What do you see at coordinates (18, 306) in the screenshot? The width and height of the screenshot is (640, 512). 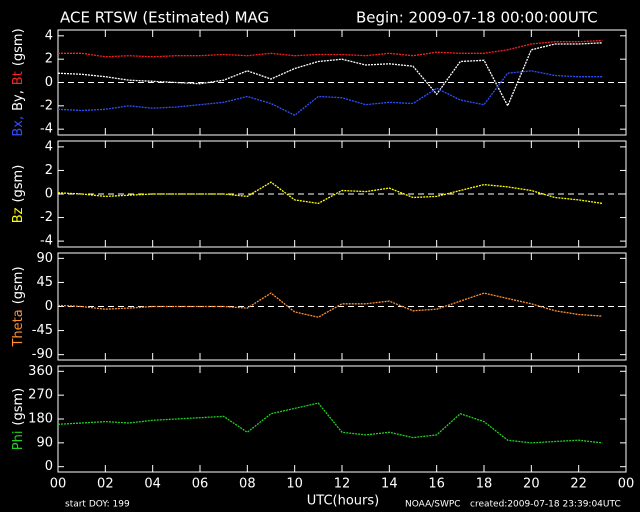 I see `y-axis-label: Theta (gsm)` at bounding box center [18, 306].